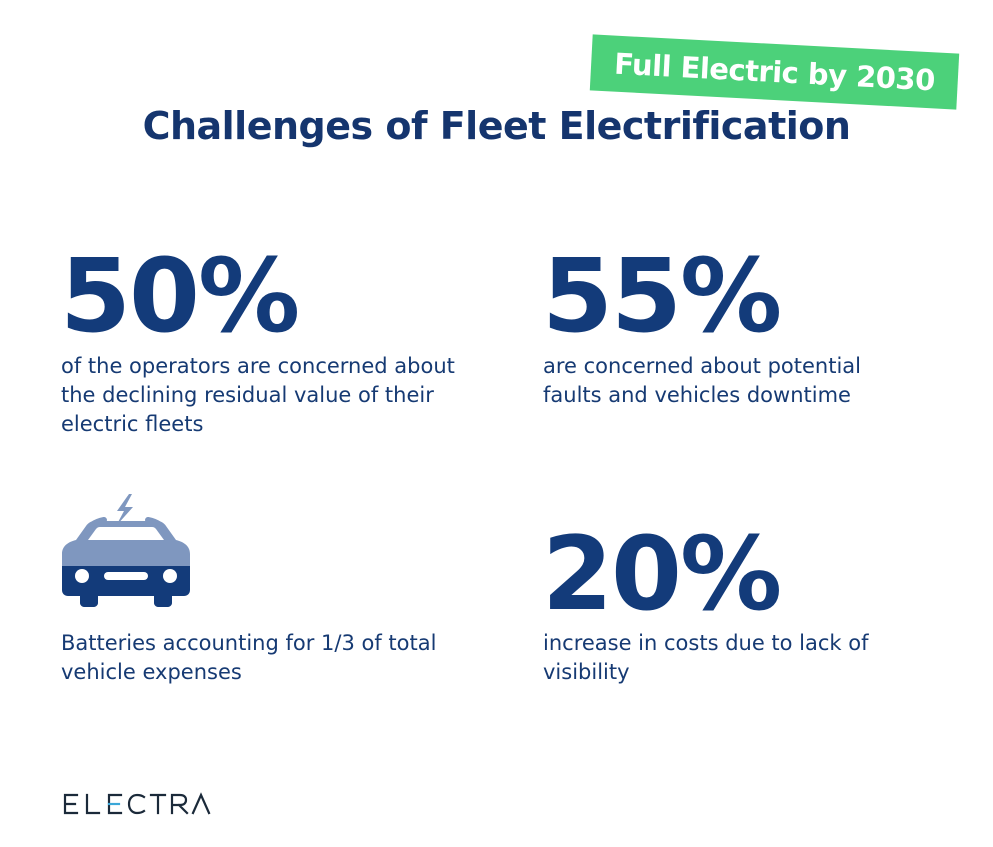 The image size is (993, 847). I want to click on full-electric-badge: Full Electric by 2030, so click(774, 72).